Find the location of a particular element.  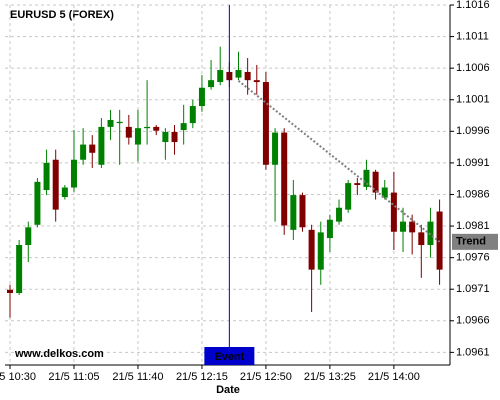

source-label: www.delkos.com is located at coordinates (59, 354).